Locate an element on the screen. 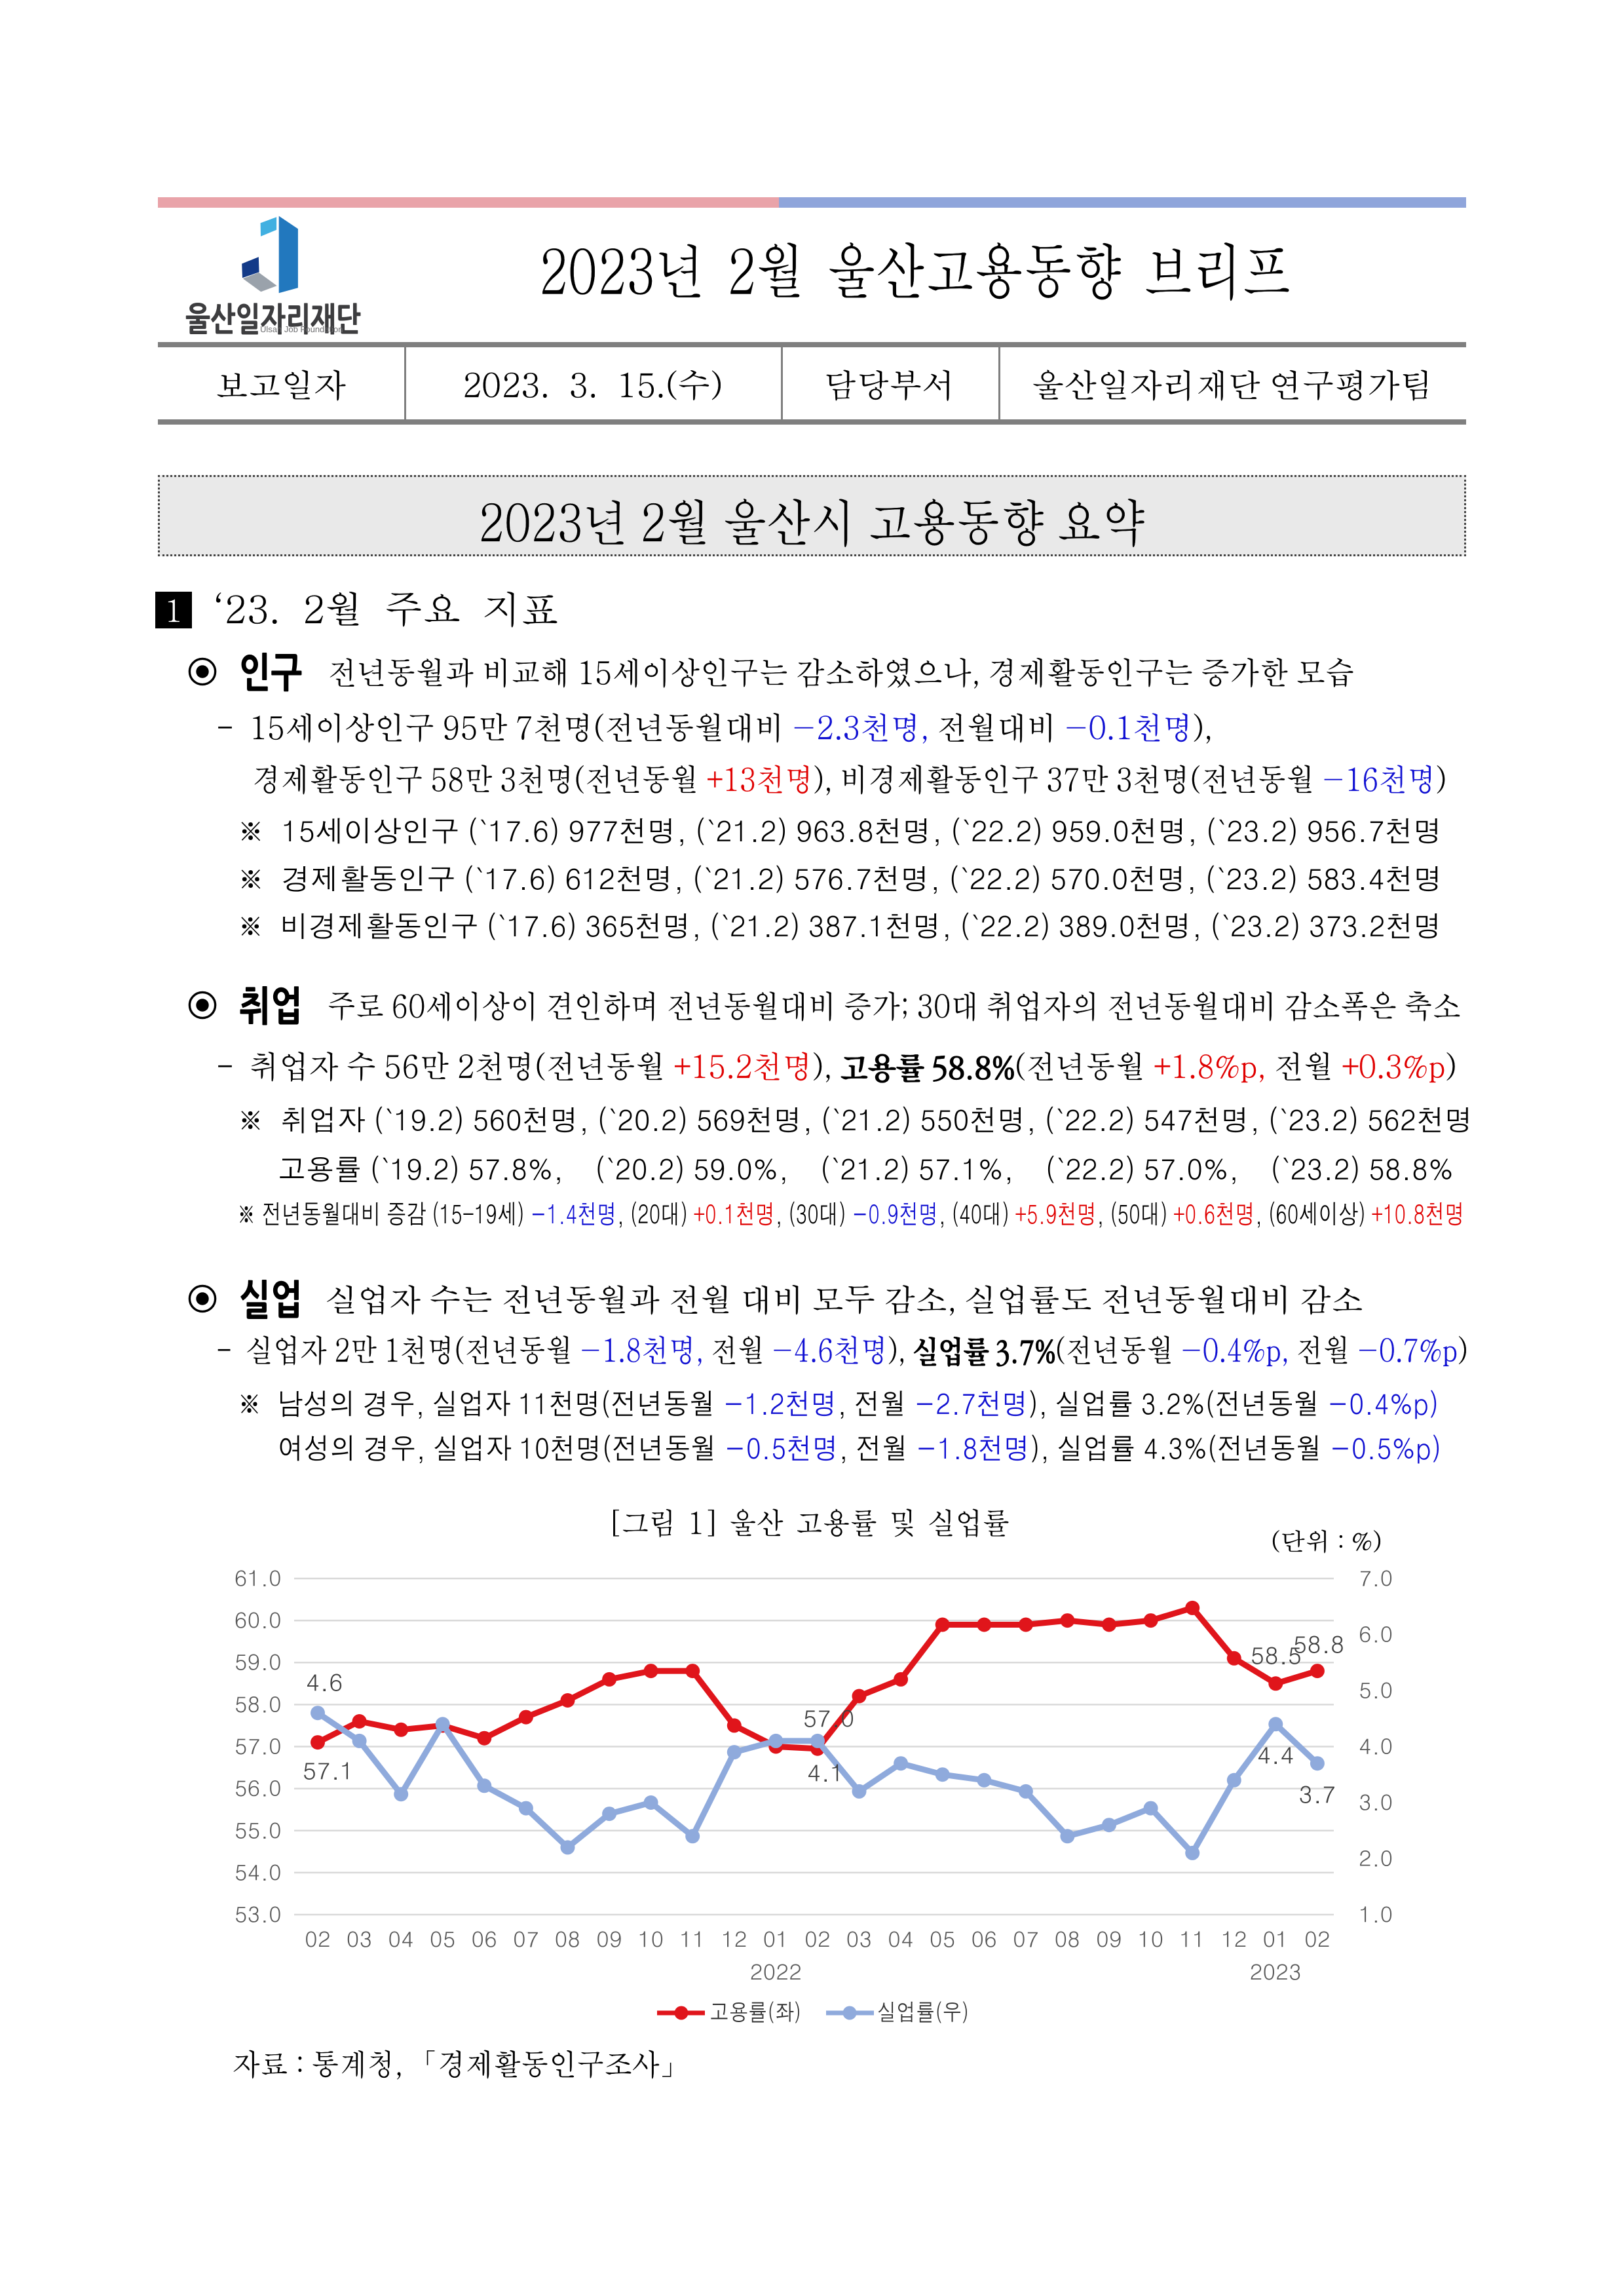 The width and height of the screenshot is (1624, 2296). svg-text: 5.0 is located at coordinates (1376, 1689).